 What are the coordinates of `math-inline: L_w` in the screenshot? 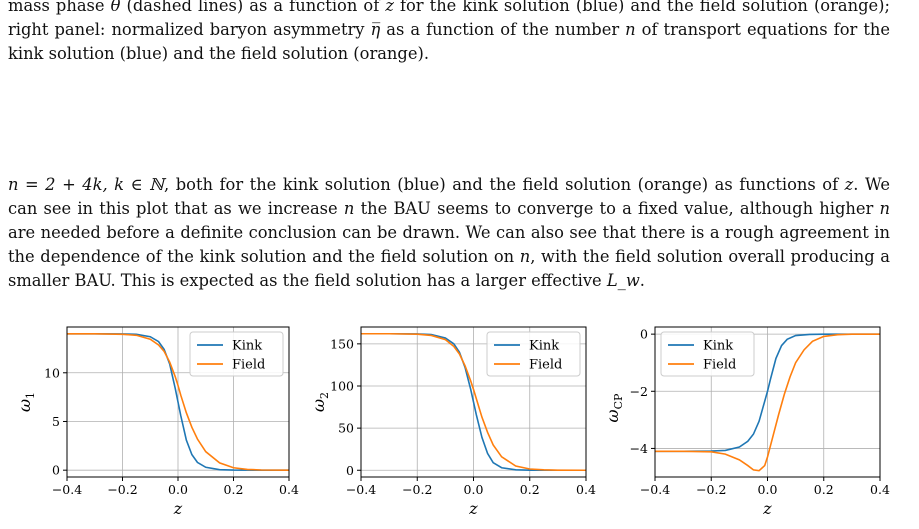 It's located at (623, 280).